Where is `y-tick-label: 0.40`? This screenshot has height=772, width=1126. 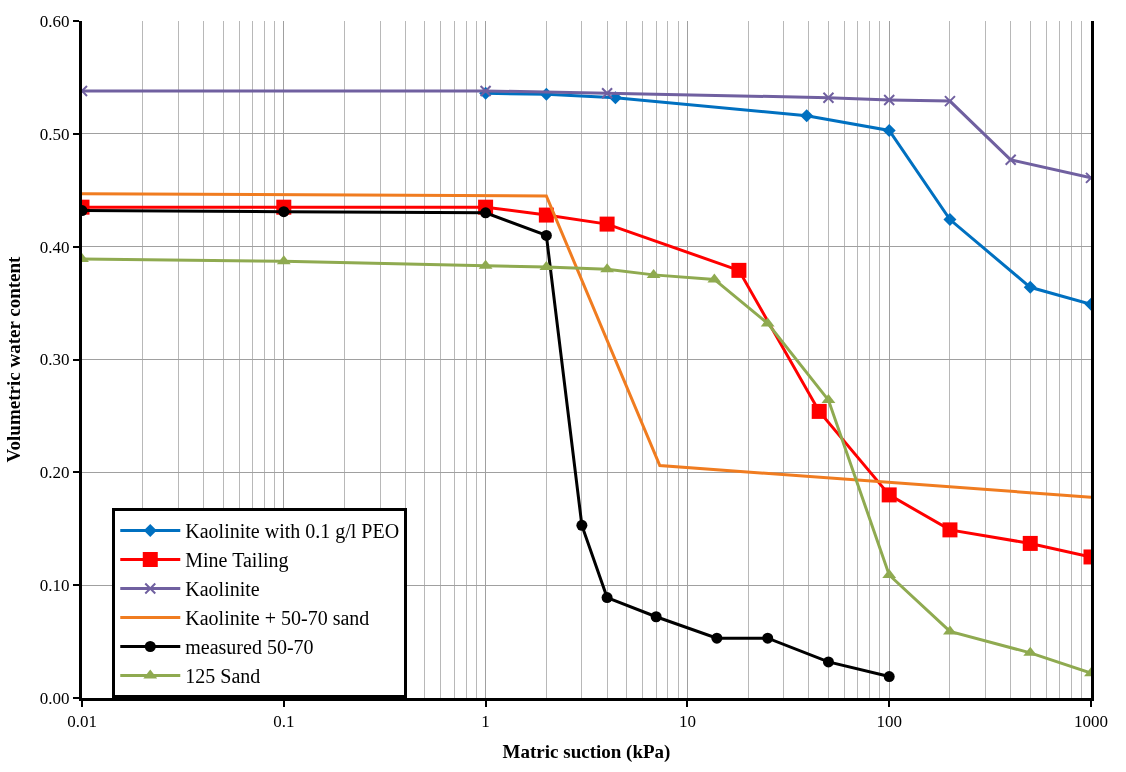 y-tick-label: 0.40 is located at coordinates (54, 247).